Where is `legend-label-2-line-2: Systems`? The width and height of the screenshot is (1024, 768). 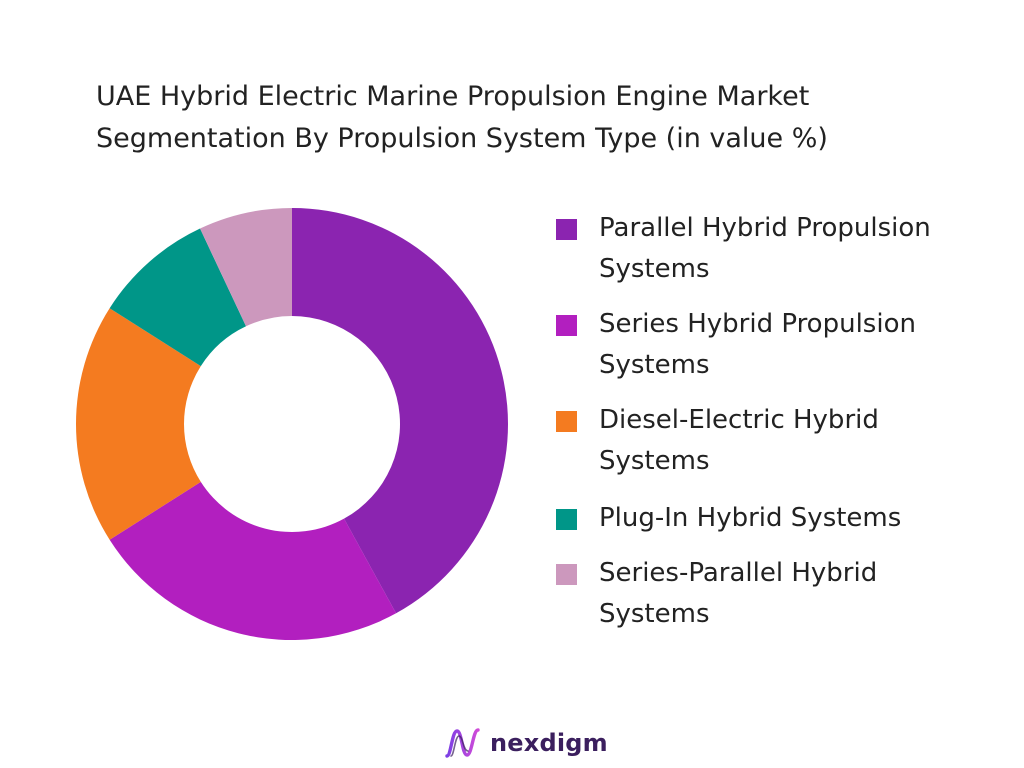 legend-label-2-line-2: Systems is located at coordinates (654, 365).